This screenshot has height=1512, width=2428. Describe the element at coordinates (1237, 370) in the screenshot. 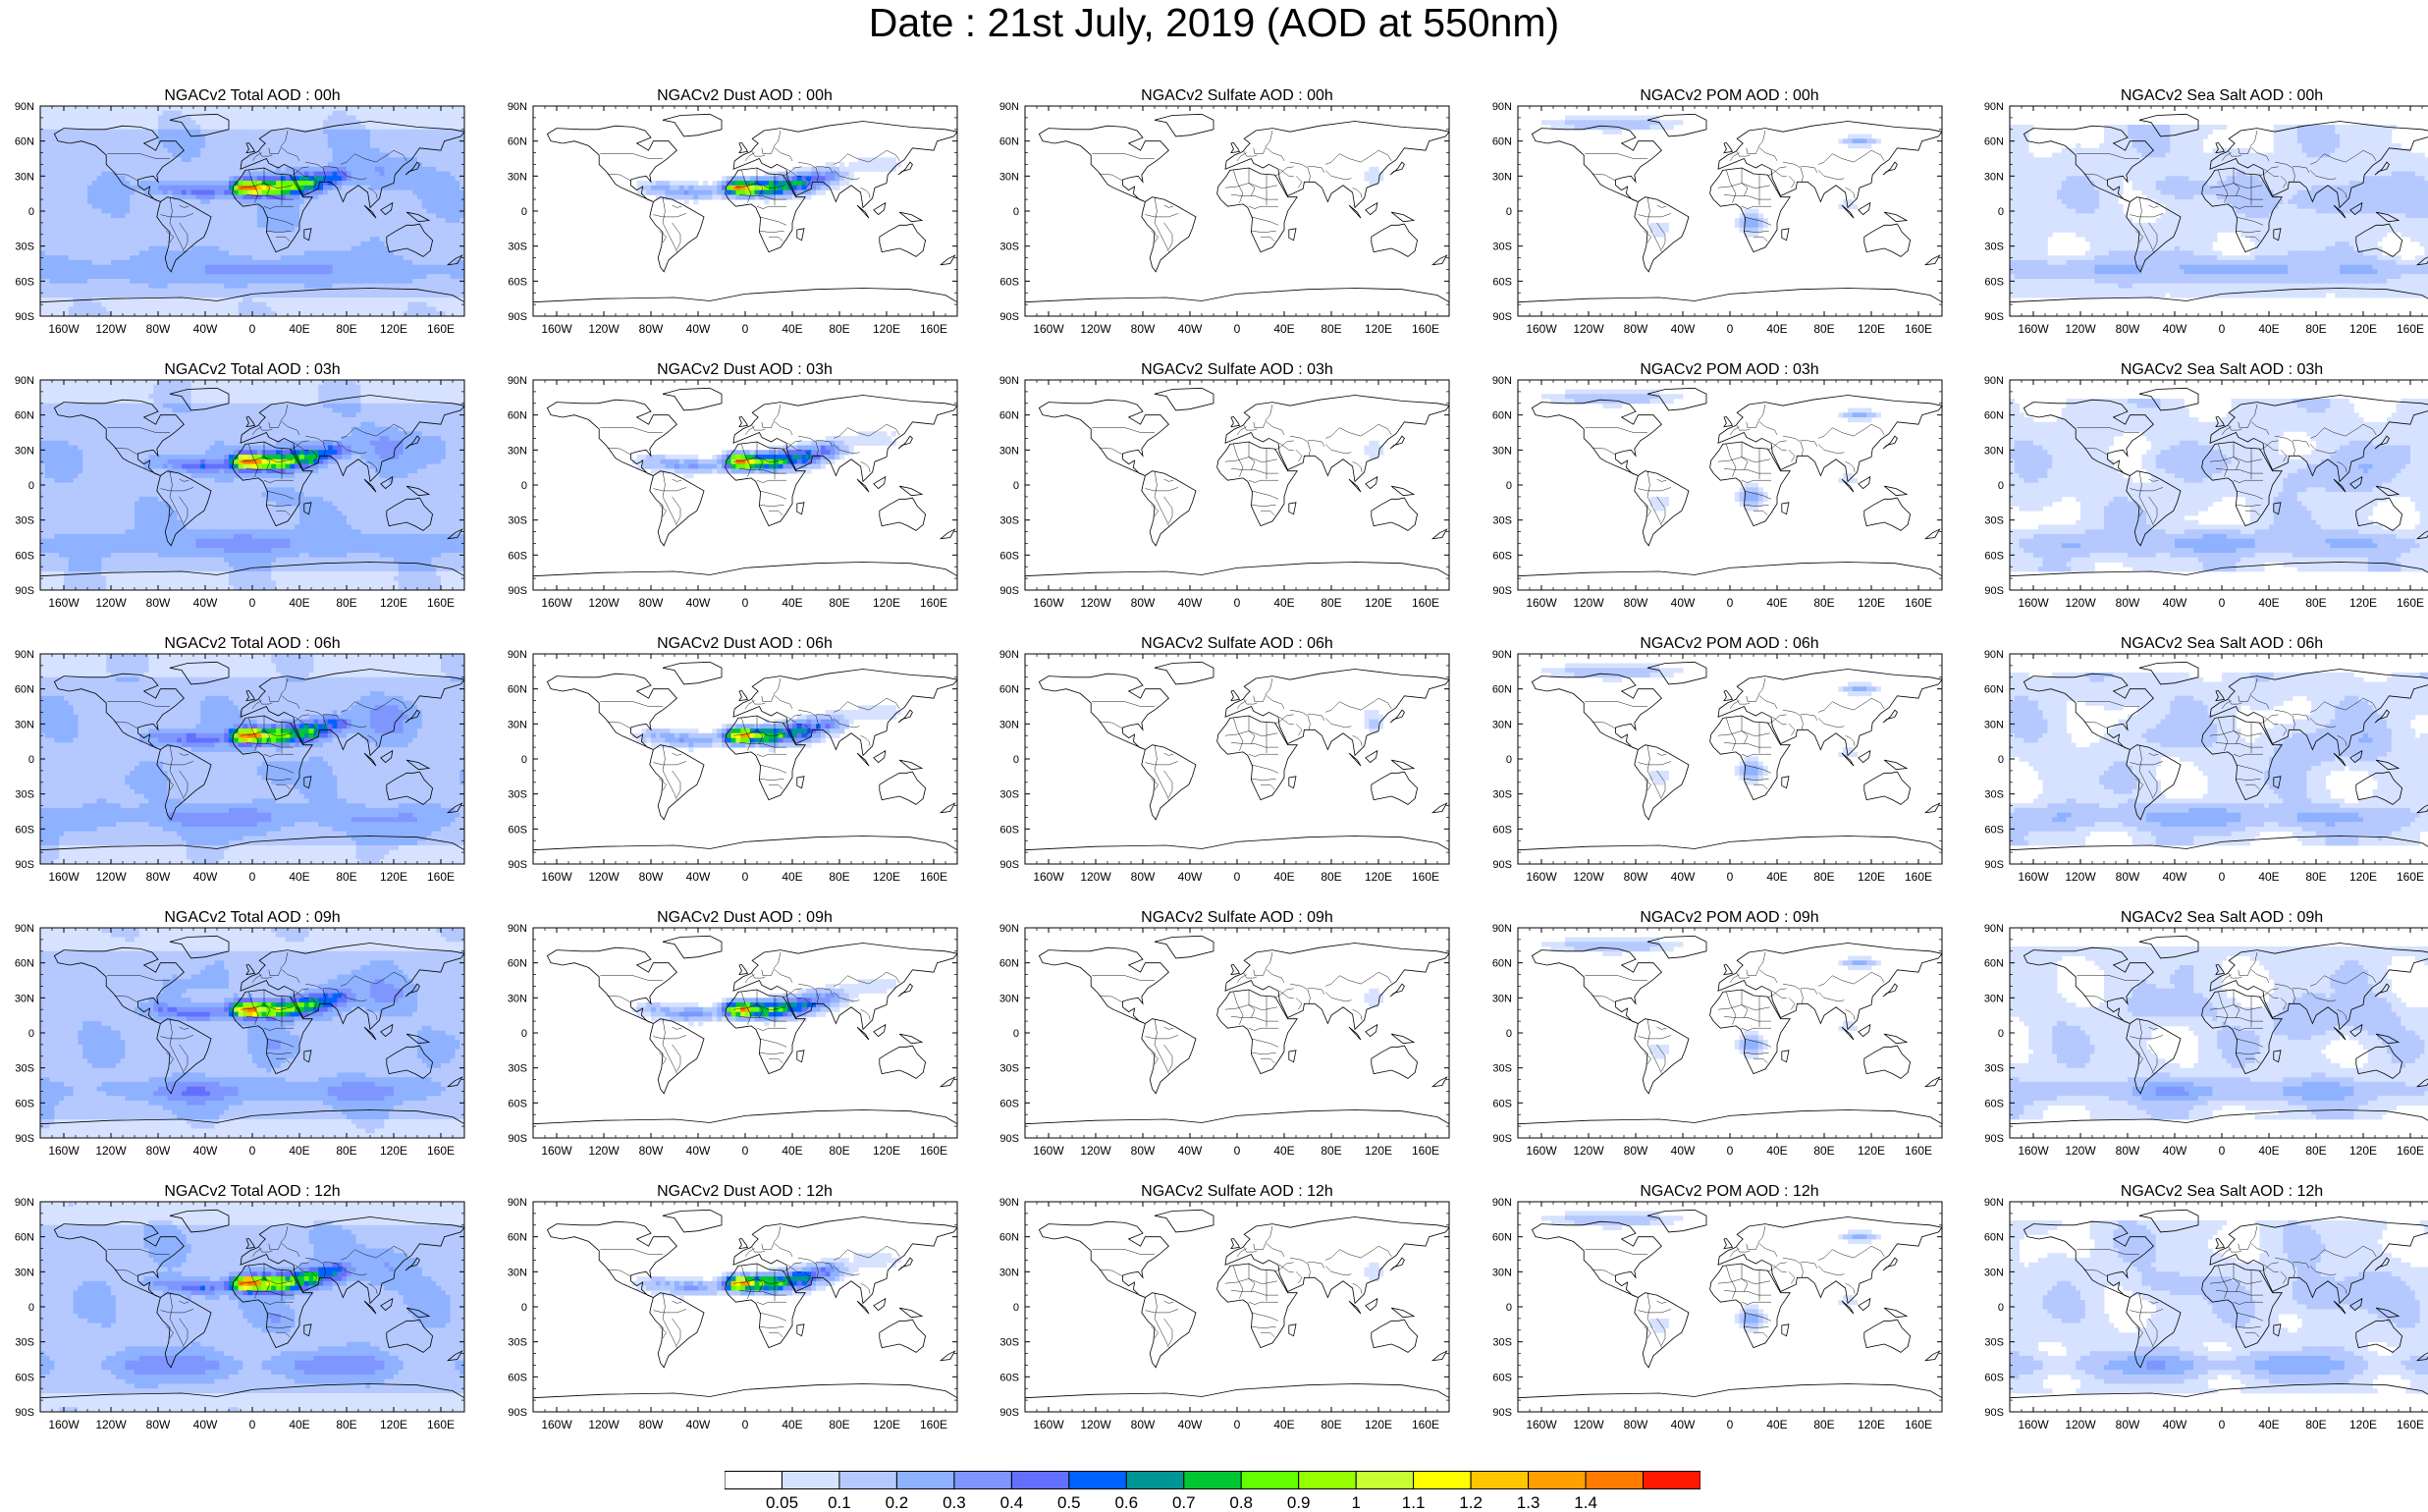

I see `panel-title: NGACv2 Sulfate AOD : 03h` at that location.